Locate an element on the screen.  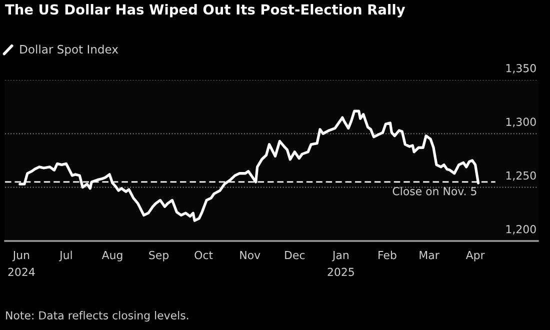
y-tick-label: 1,250 is located at coordinates (521, 176).